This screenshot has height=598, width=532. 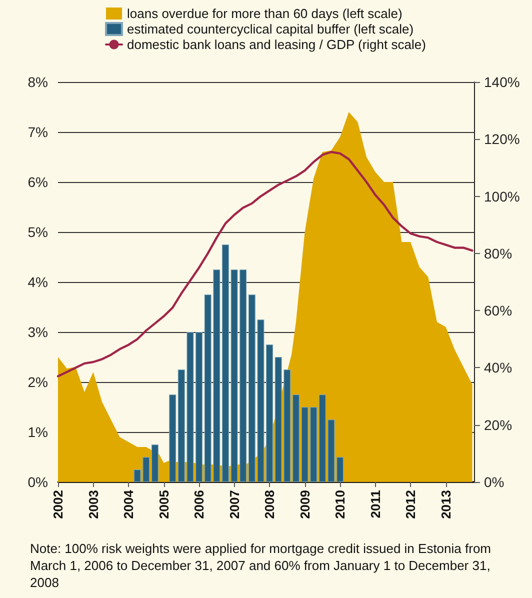 I want to click on x-tick-label: 2009, so click(x=304, y=504).